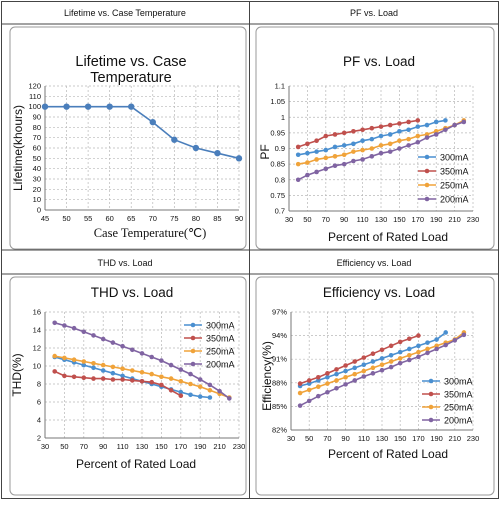  Describe the element at coordinates (130, 62) in the screenshot. I see `chart-title-line: Lifetime vs. Case` at that location.